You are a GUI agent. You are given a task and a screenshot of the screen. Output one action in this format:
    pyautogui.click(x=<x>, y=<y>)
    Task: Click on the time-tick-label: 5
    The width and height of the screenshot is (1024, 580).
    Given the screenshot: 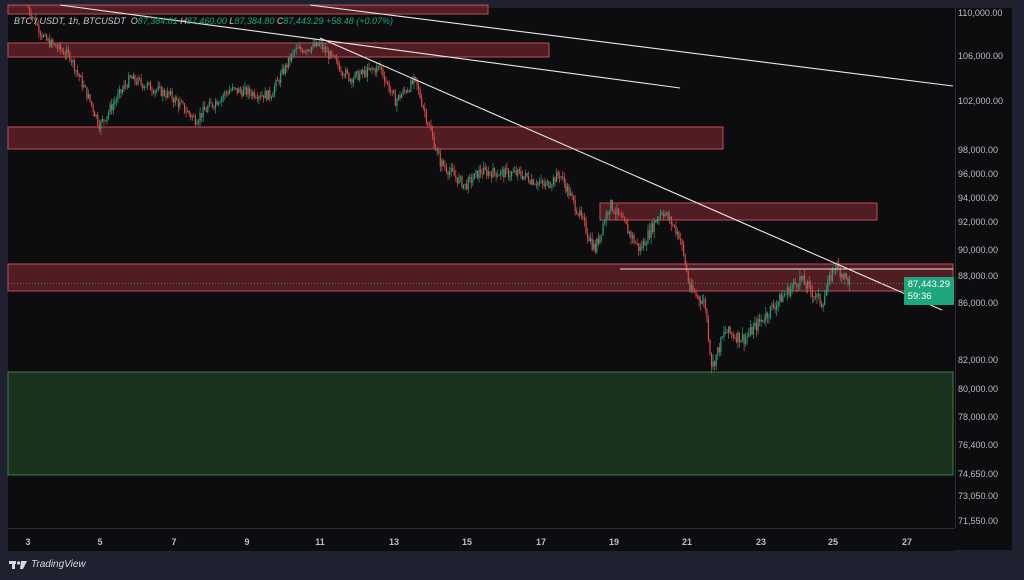 What is the action you would take?
    pyautogui.click(x=100, y=542)
    